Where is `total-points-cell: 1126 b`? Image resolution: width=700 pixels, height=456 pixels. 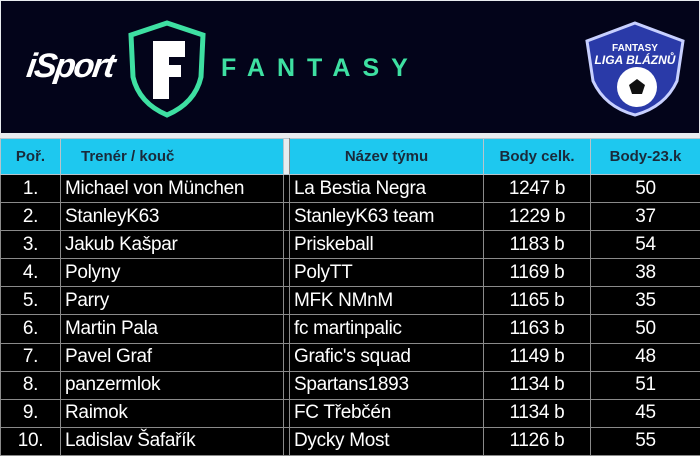
total-points-cell: 1126 b is located at coordinates (537, 441).